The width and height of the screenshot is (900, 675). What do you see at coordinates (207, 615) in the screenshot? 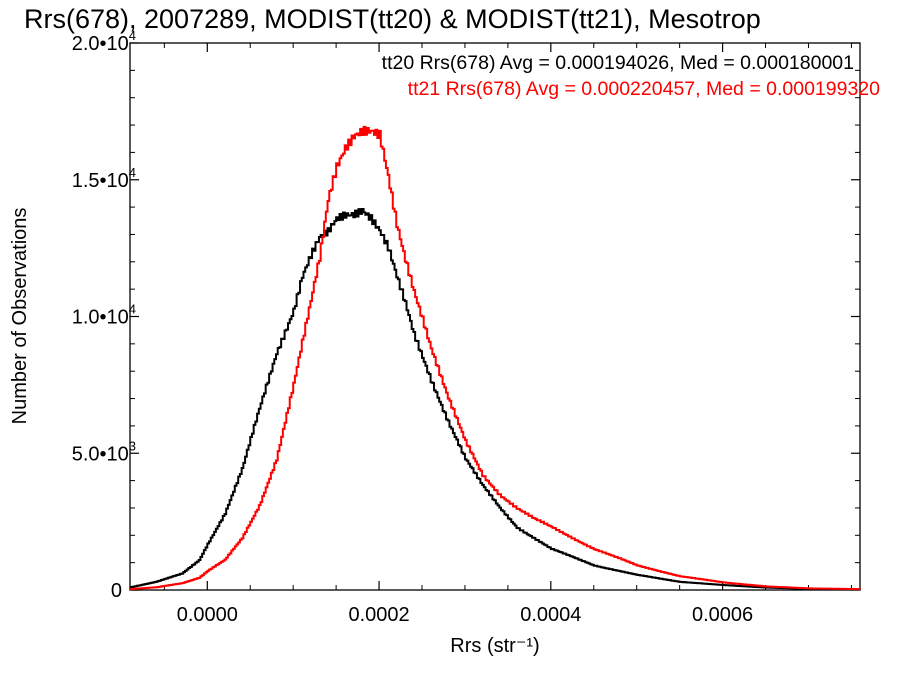
I see `x-tick-label: 0.0000` at bounding box center [207, 615].